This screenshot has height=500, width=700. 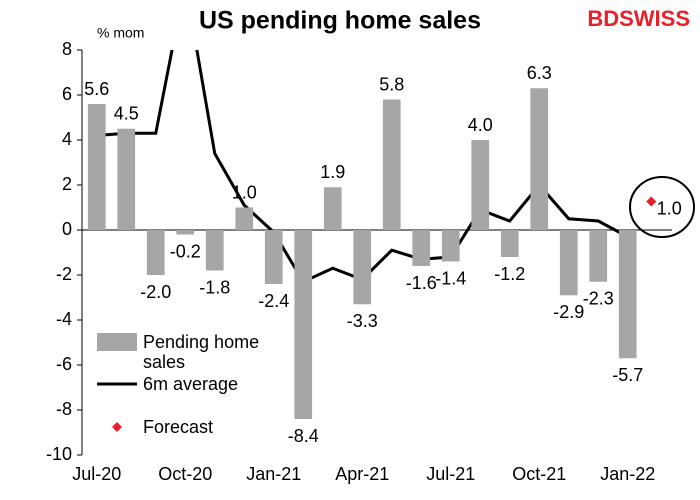 What do you see at coordinates (67, 139) in the screenshot?
I see `y-tick-label: 4` at bounding box center [67, 139].